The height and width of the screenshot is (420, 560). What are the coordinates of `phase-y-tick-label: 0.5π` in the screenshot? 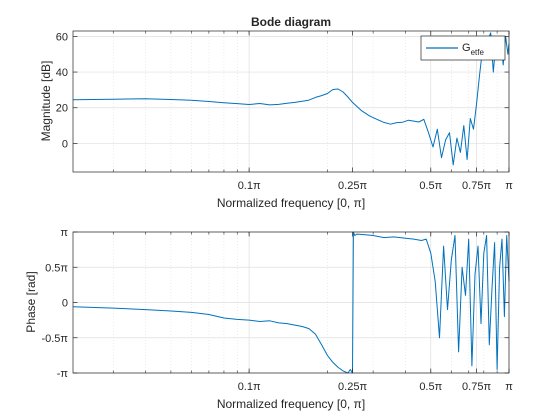 It's located at (56, 268).